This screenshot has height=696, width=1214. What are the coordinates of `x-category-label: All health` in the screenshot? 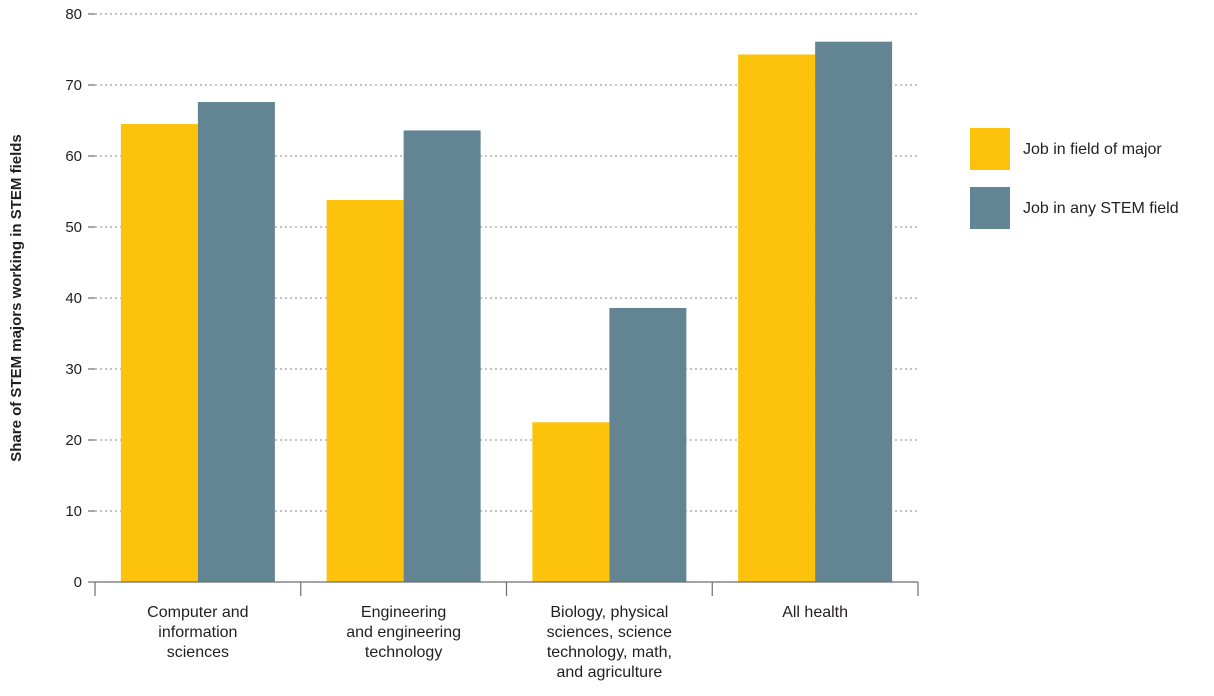 It's located at (815, 612).